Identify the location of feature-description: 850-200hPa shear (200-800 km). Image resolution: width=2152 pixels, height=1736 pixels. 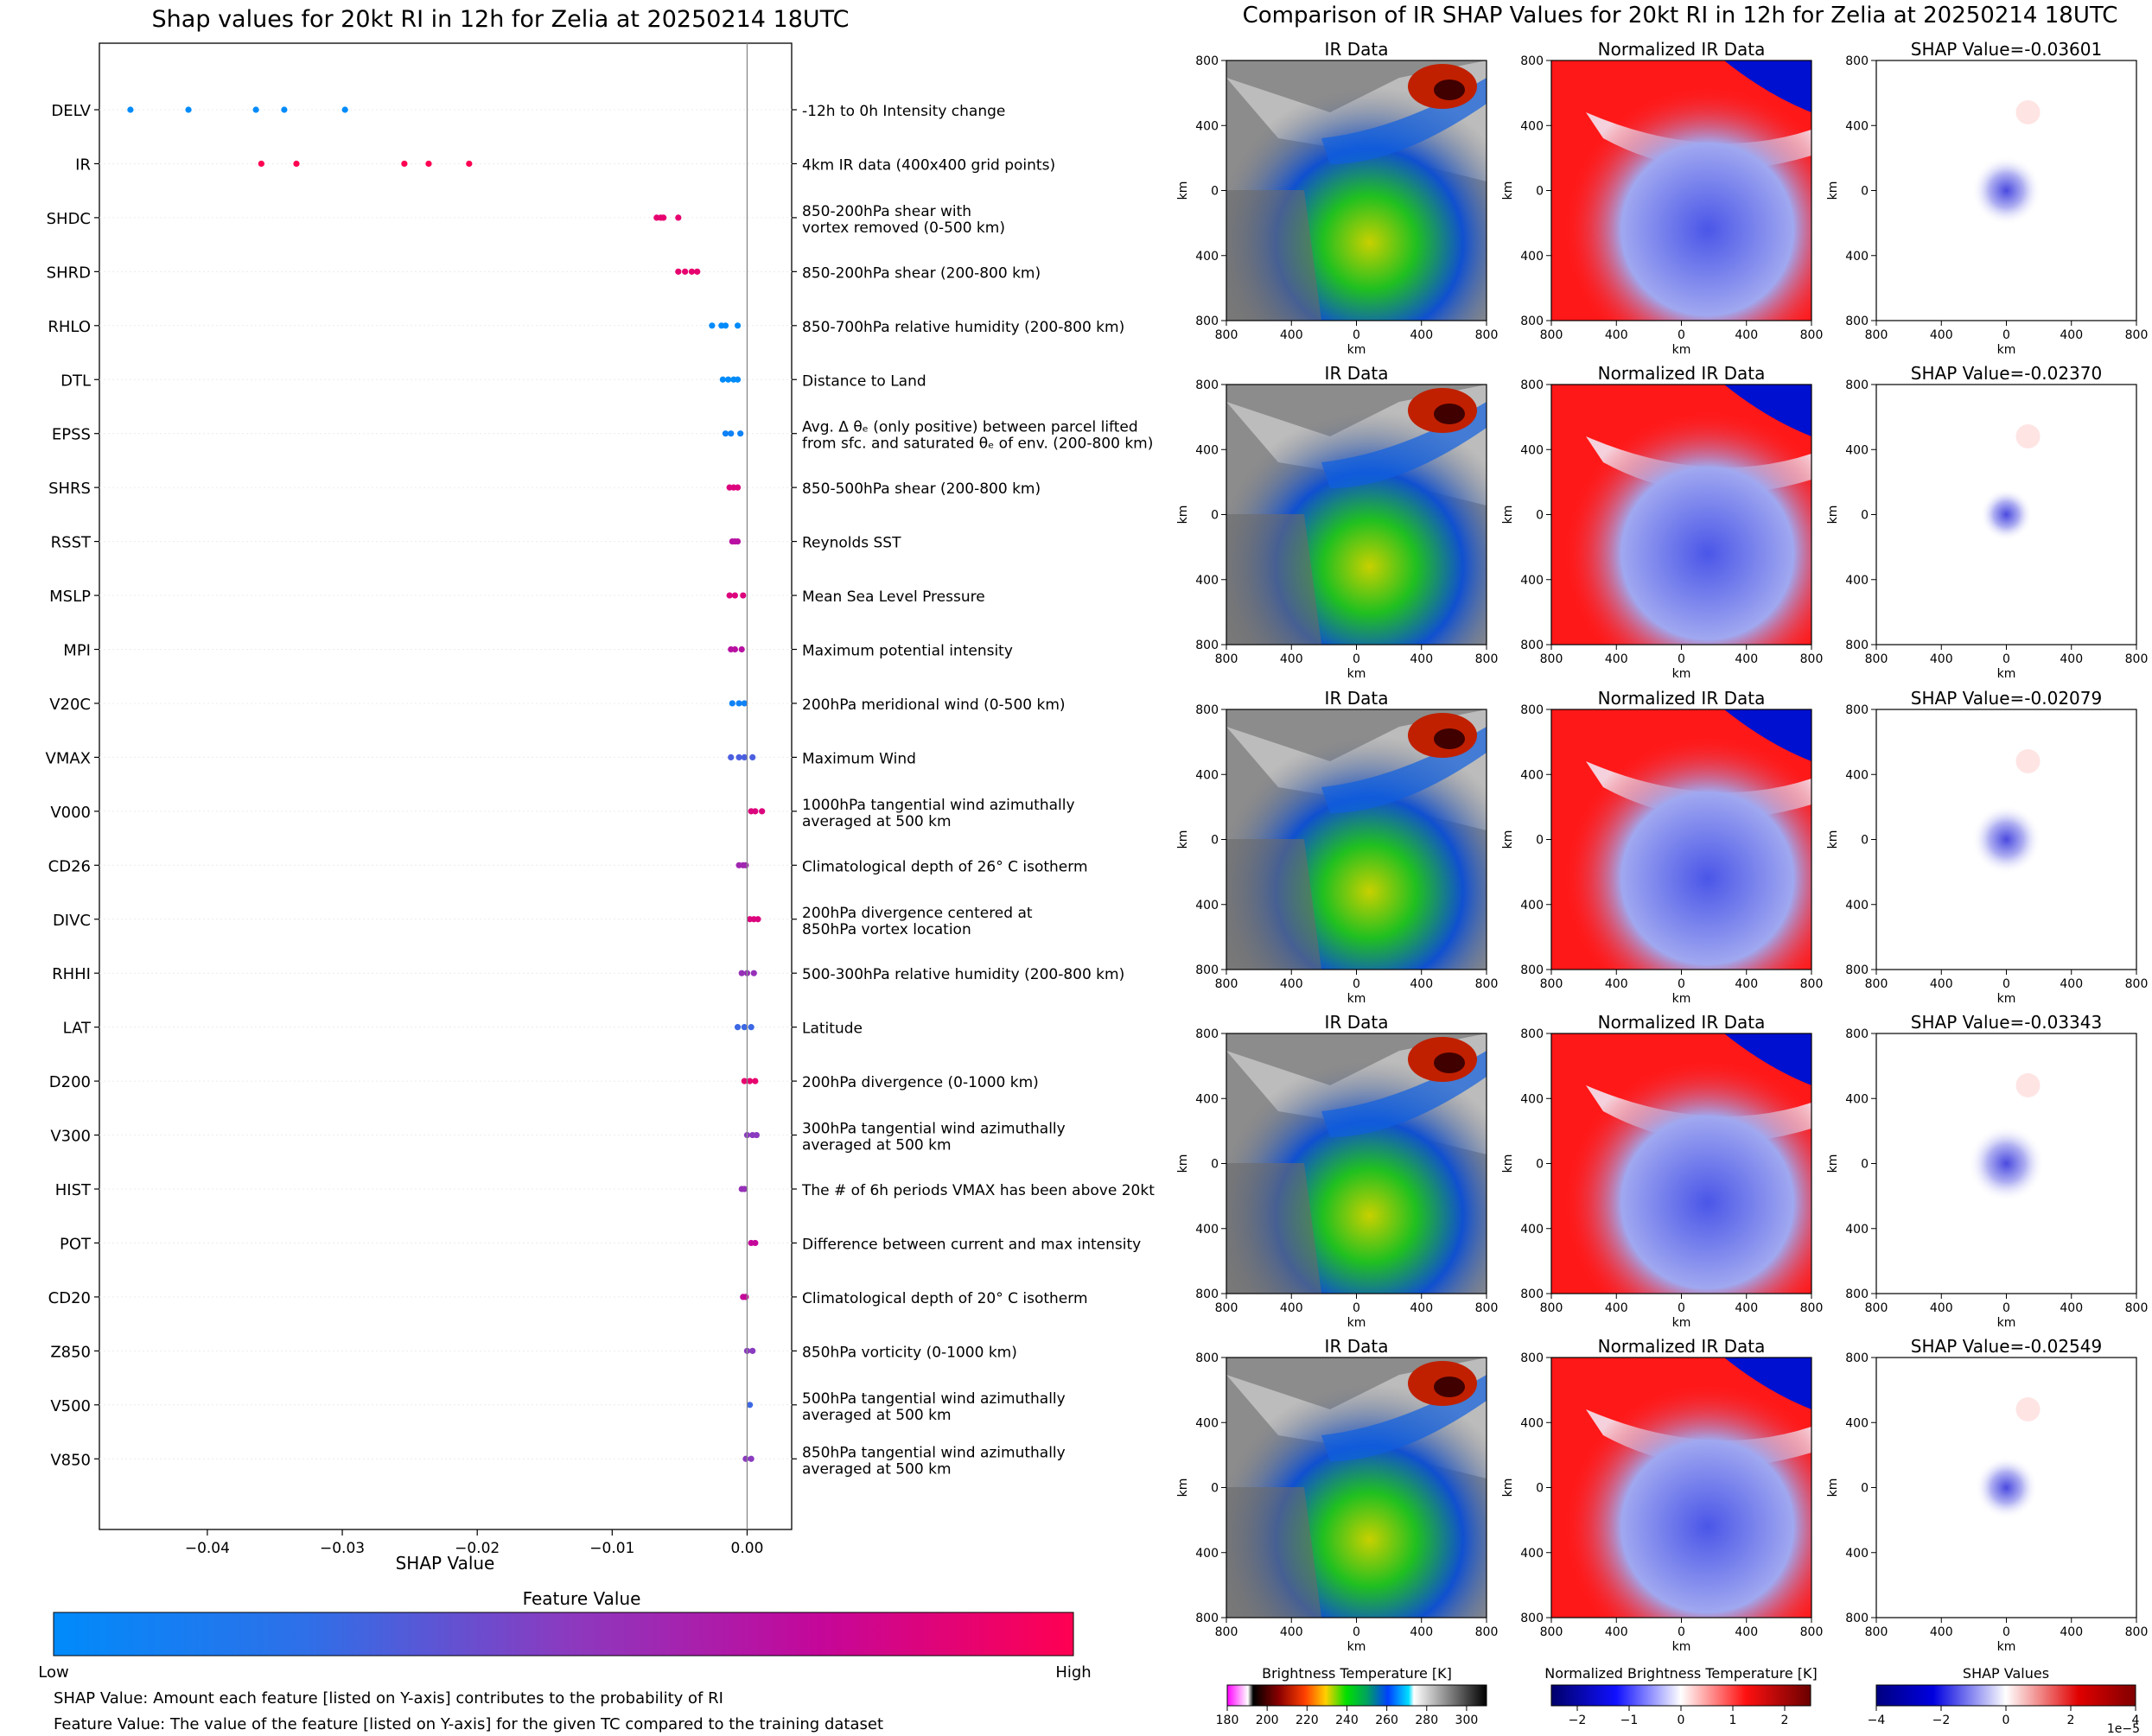
(921, 273).